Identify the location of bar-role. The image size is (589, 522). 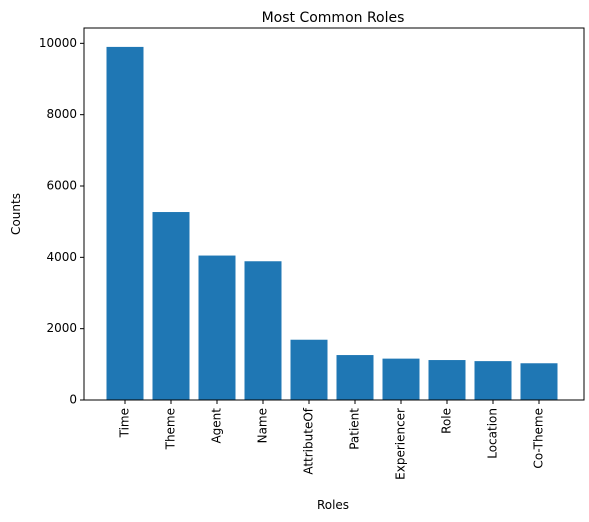
(447, 380).